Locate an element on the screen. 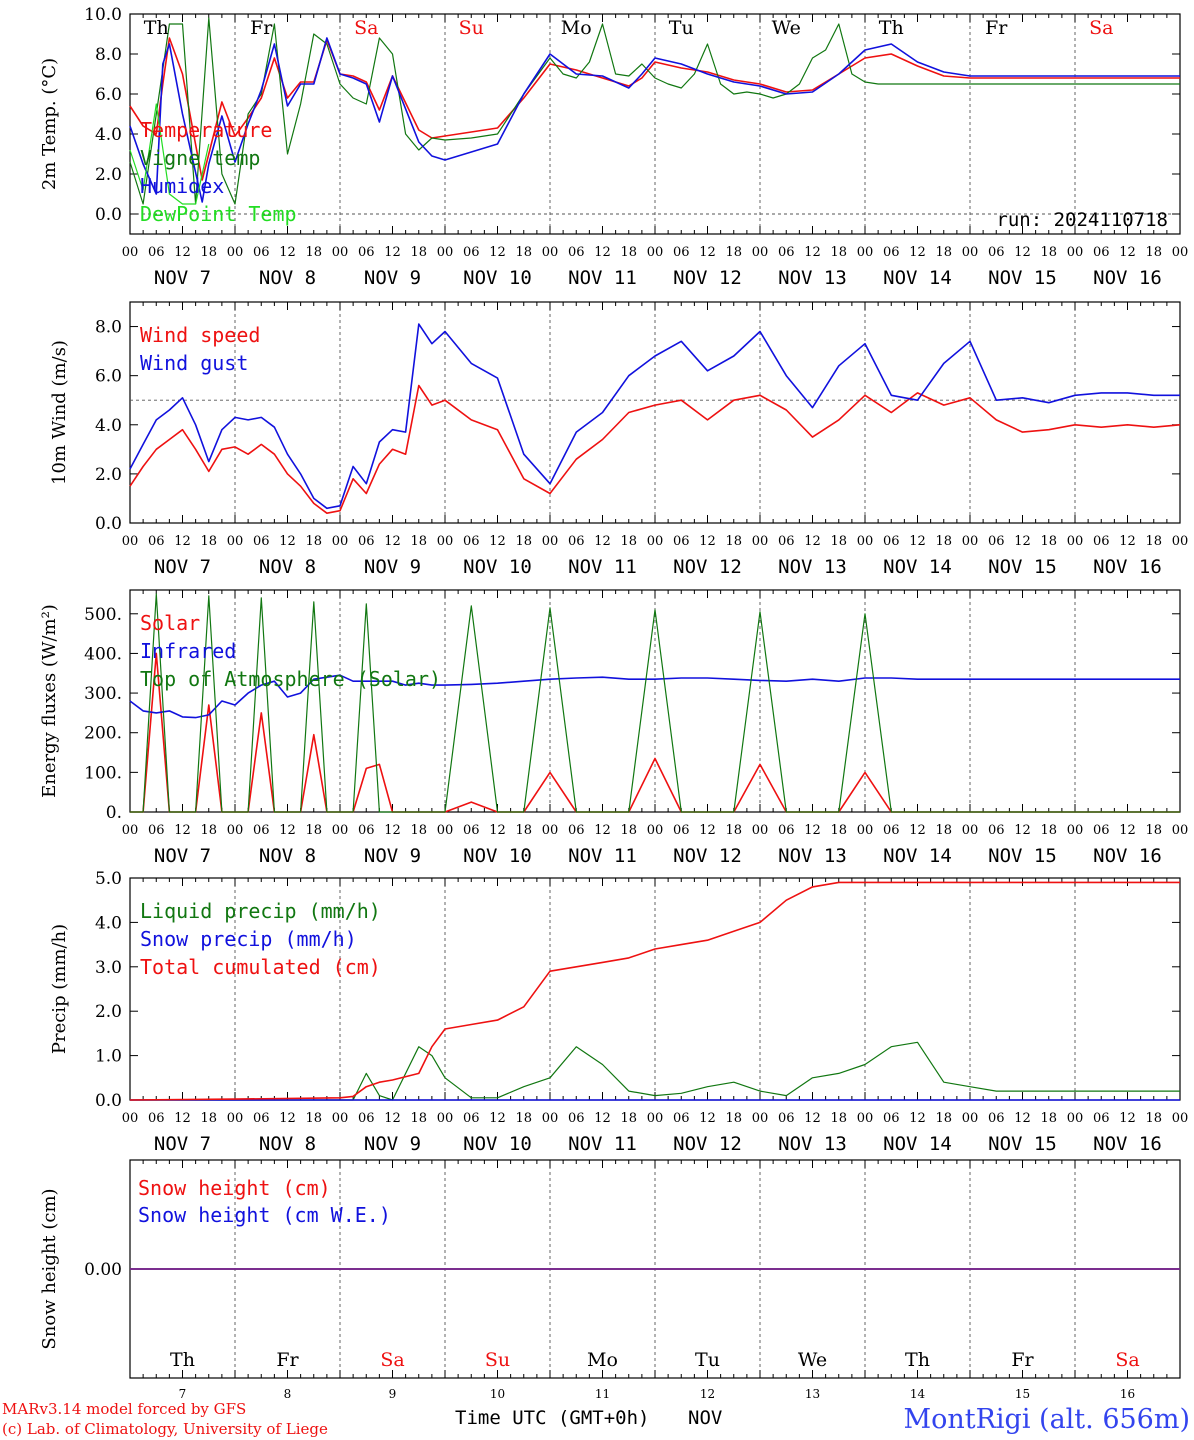  panel-3-ytick-label: 4.0 is located at coordinates (108, 923).